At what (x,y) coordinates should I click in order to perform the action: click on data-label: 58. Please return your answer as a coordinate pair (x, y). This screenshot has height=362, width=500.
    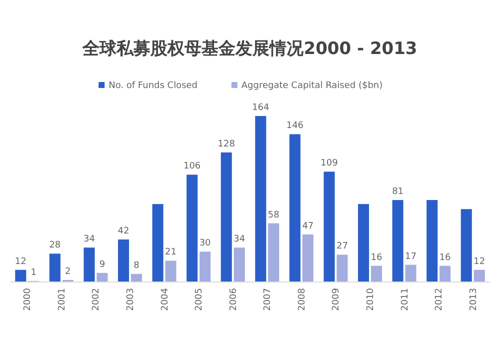
    Looking at the image, I should click on (274, 215).